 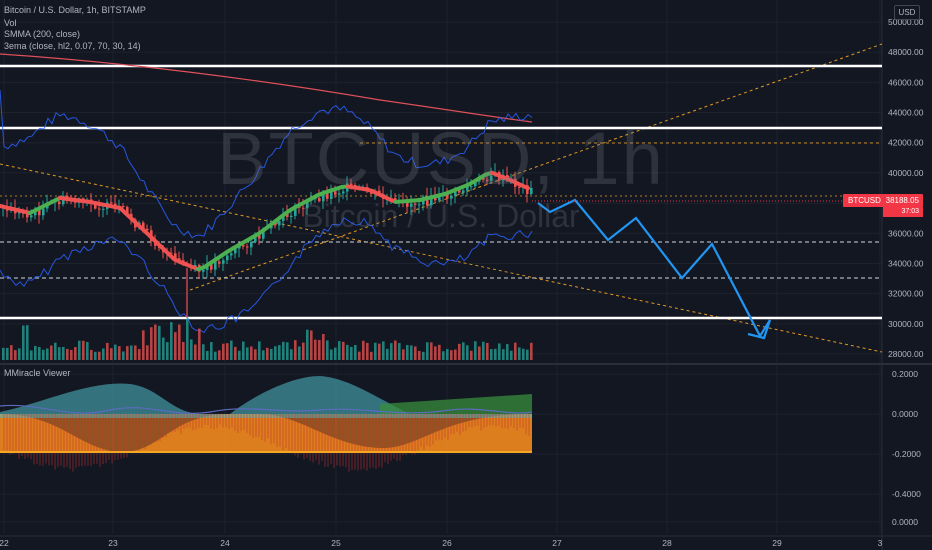 I want to click on price-label: 32000.00, so click(x=906, y=294).